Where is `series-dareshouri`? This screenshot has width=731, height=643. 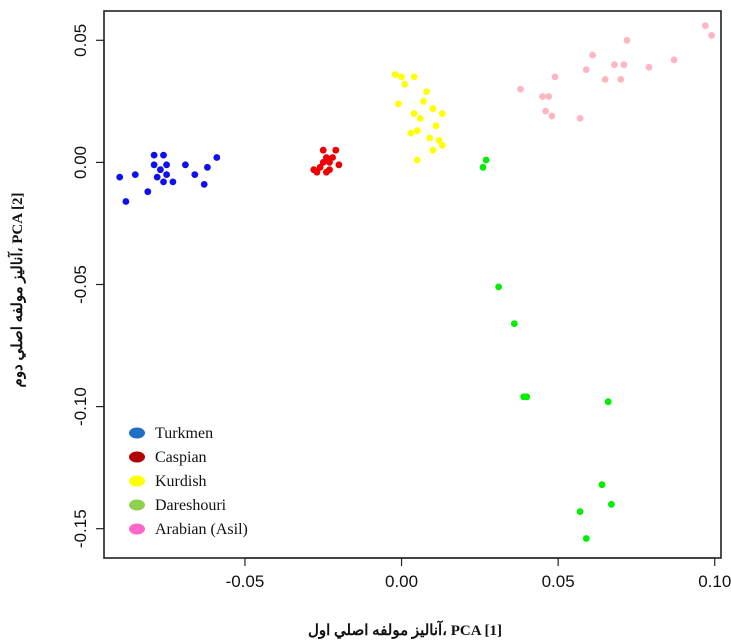 series-dareshouri is located at coordinates (547, 349).